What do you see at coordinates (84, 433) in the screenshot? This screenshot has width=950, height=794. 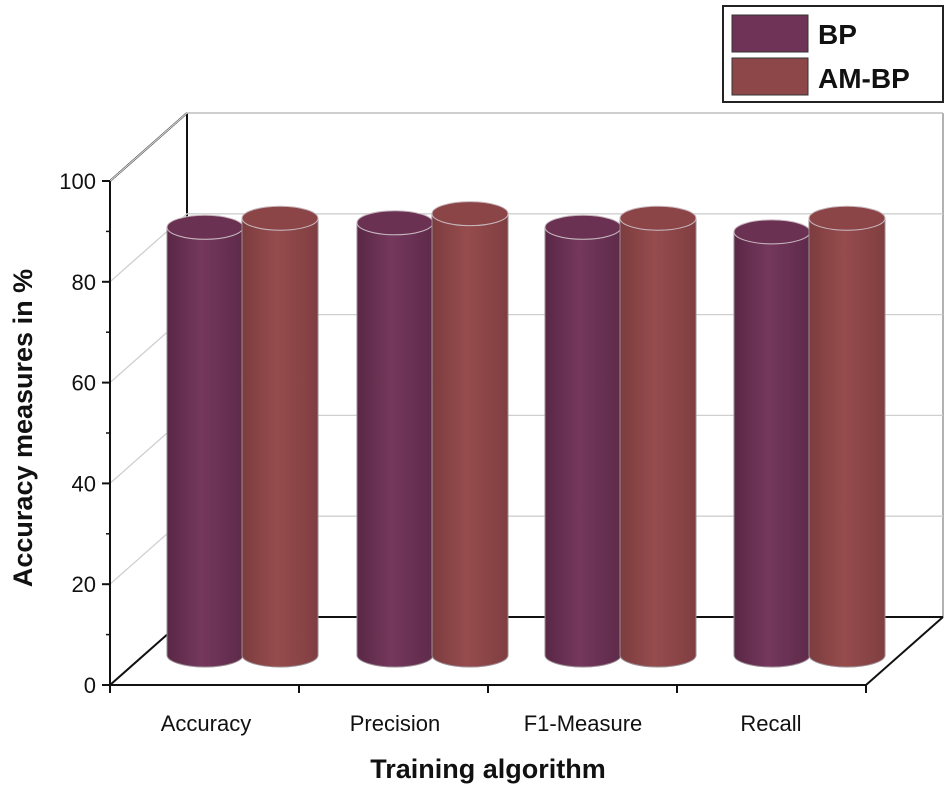 I see `y-axis-ticks: 0 20 40 60 80 100` at bounding box center [84, 433].